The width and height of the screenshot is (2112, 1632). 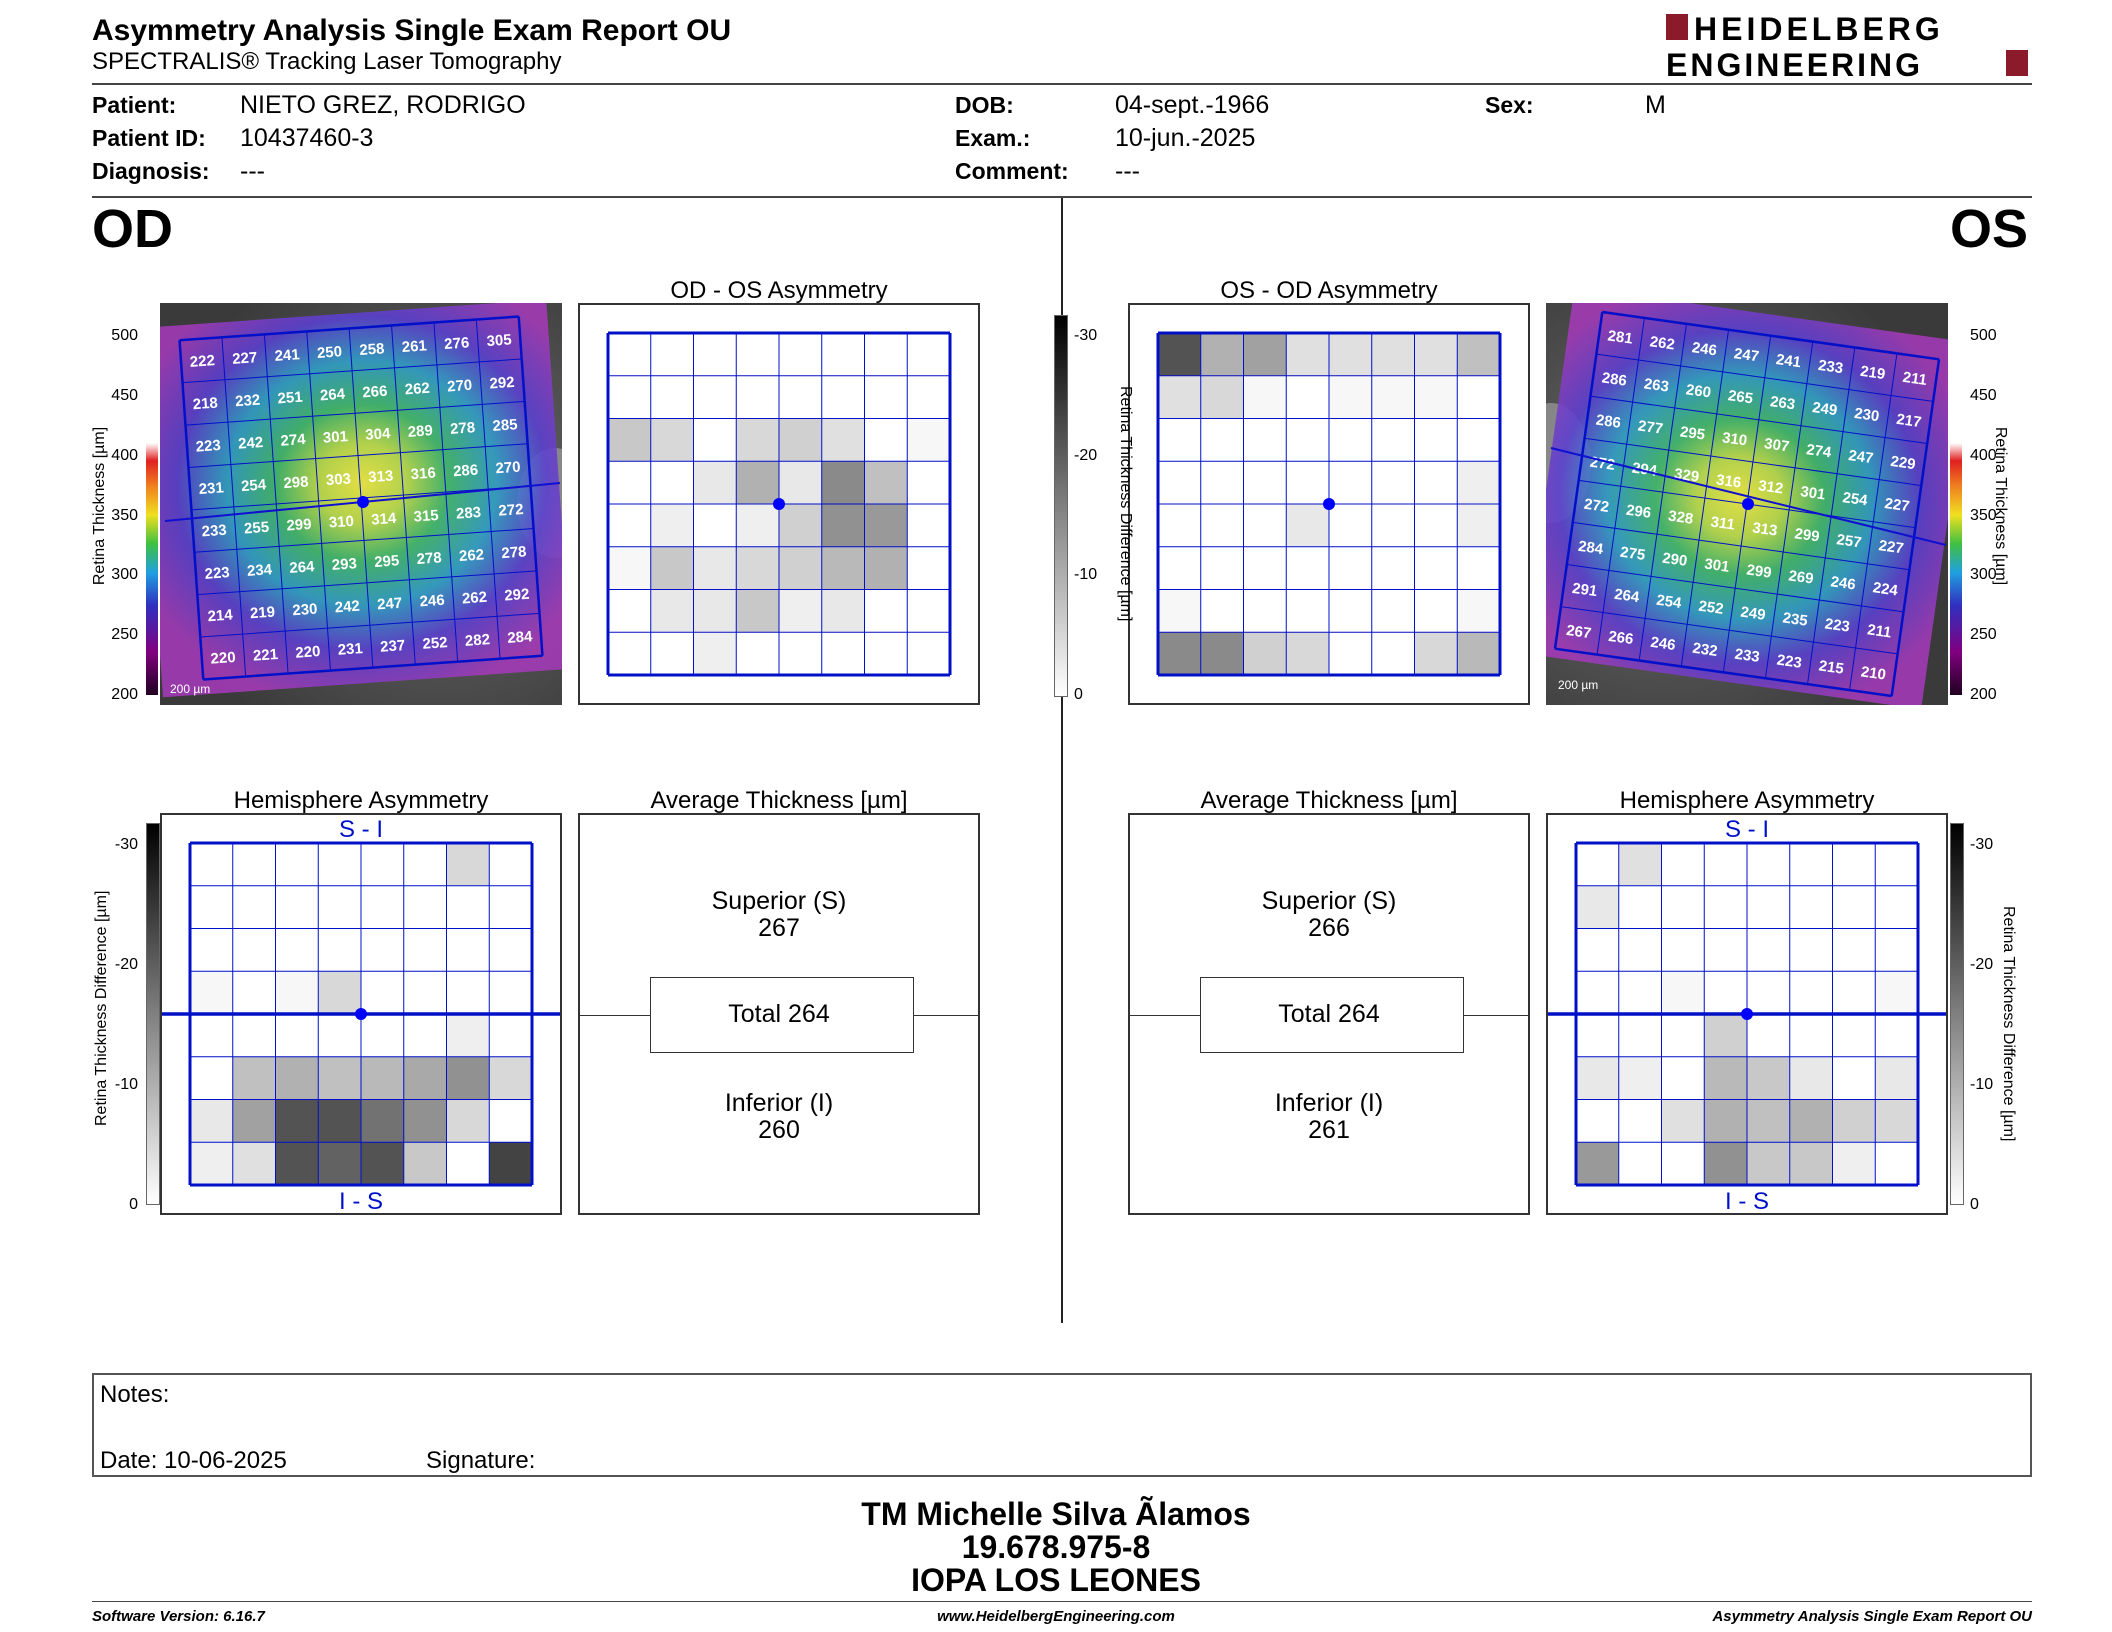 What do you see at coordinates (1837, 625) in the screenshot?
I see `os-thickness-cell: 223` at bounding box center [1837, 625].